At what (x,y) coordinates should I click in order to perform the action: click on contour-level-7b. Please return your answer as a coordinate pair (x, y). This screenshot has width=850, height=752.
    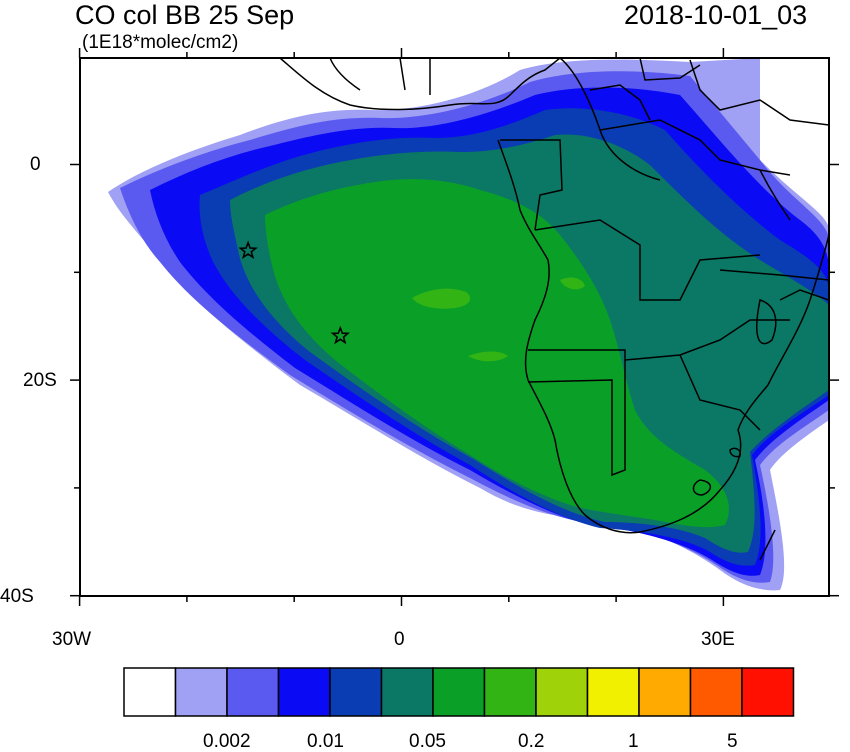
    Looking at the image, I should click on (488, 356).